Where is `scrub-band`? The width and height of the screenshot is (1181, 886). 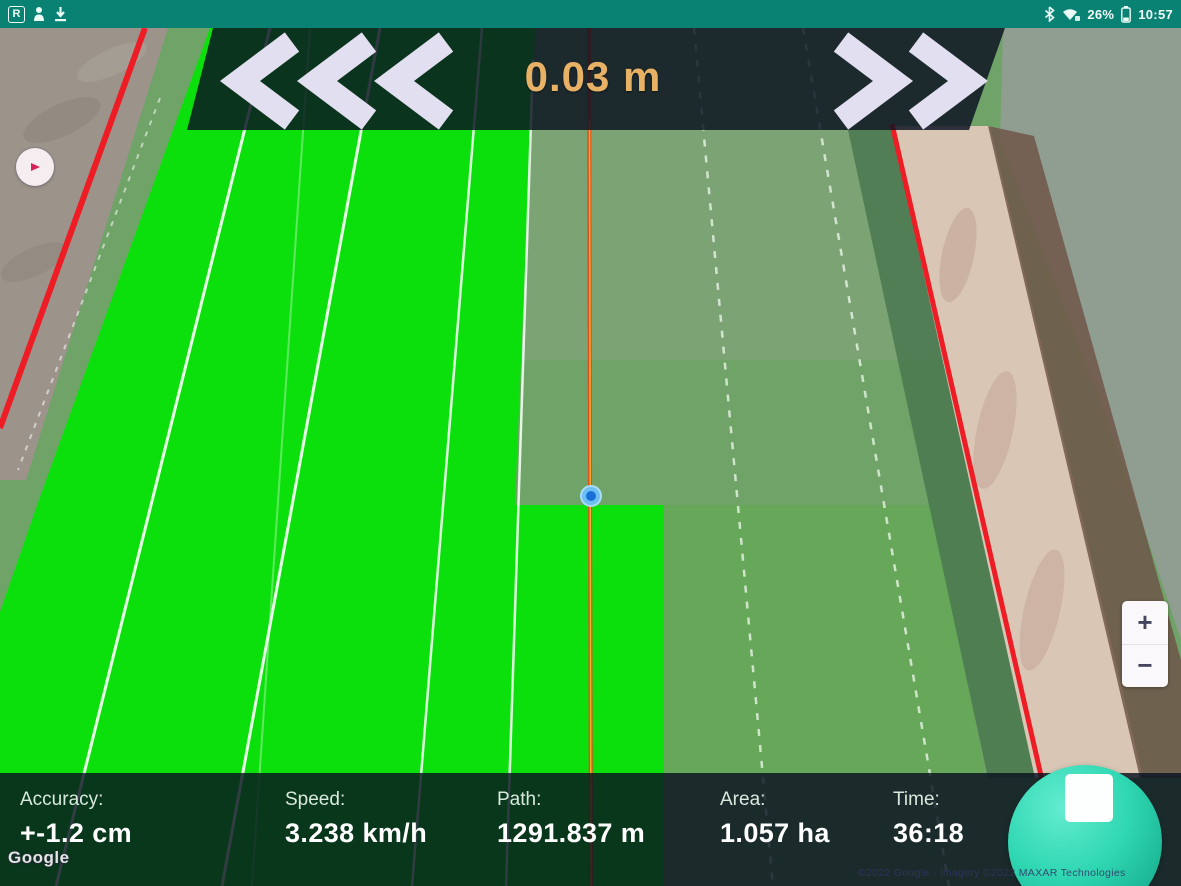
scrub-band is located at coordinates (947, 454).